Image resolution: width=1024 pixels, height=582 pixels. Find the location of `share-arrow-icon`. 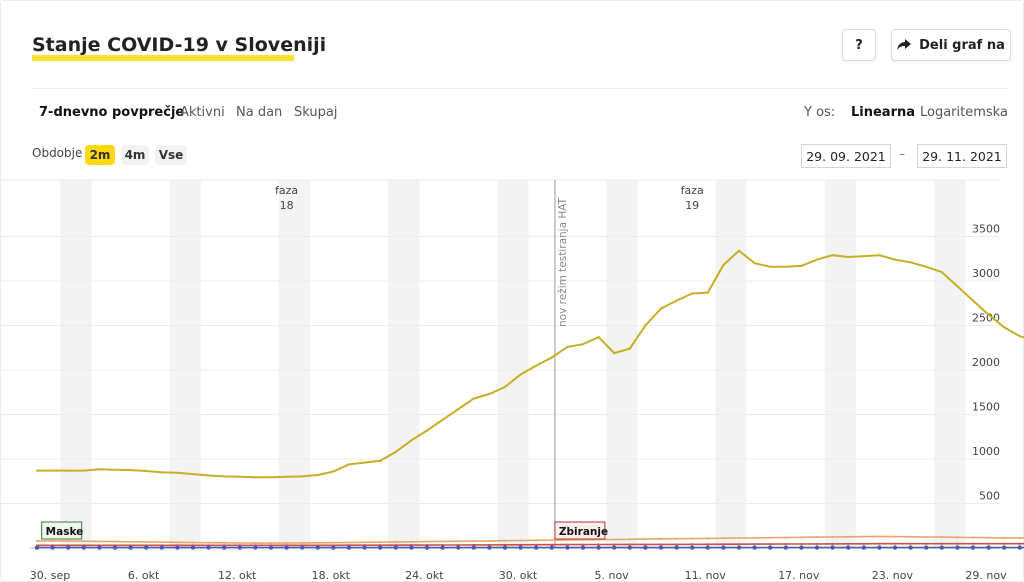

share-arrow-icon is located at coordinates (904, 44).